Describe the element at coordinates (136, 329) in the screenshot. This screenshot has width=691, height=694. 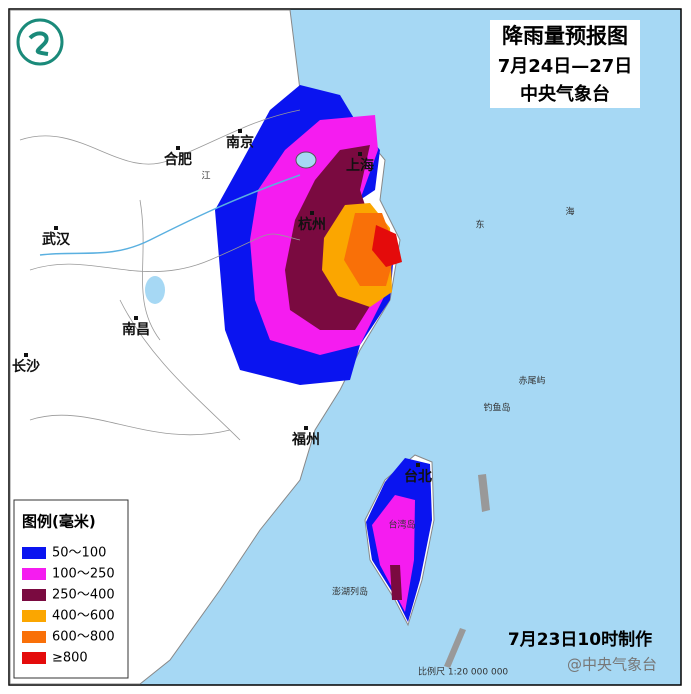
I see `city-label: 南昌` at that location.